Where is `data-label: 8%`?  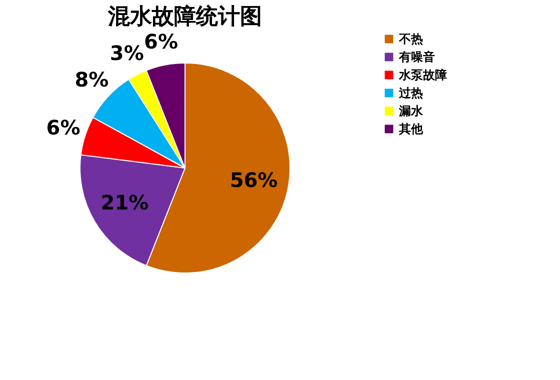 data-label: 8% is located at coordinates (91, 79).